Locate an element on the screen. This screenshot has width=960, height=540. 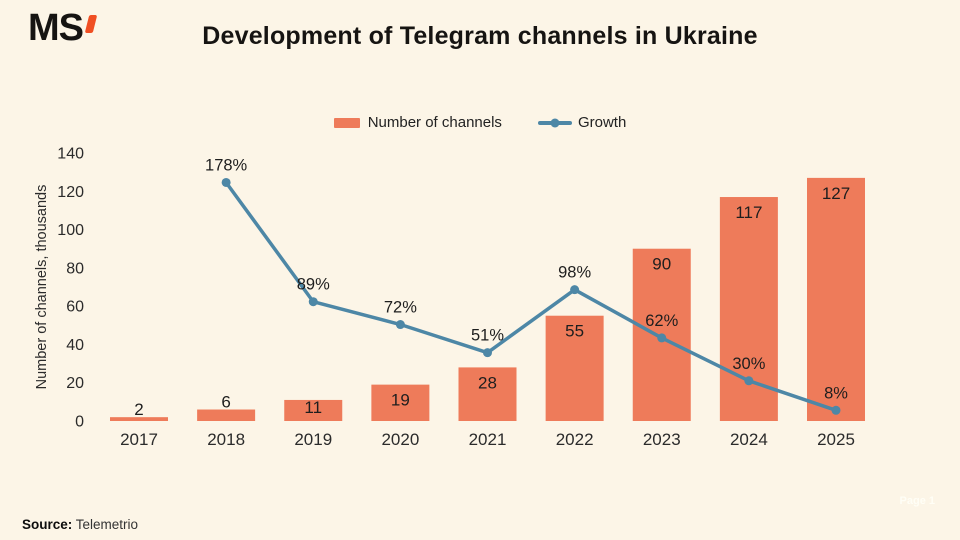
legend-item-channels: Number of channels is located at coordinates (417, 122).